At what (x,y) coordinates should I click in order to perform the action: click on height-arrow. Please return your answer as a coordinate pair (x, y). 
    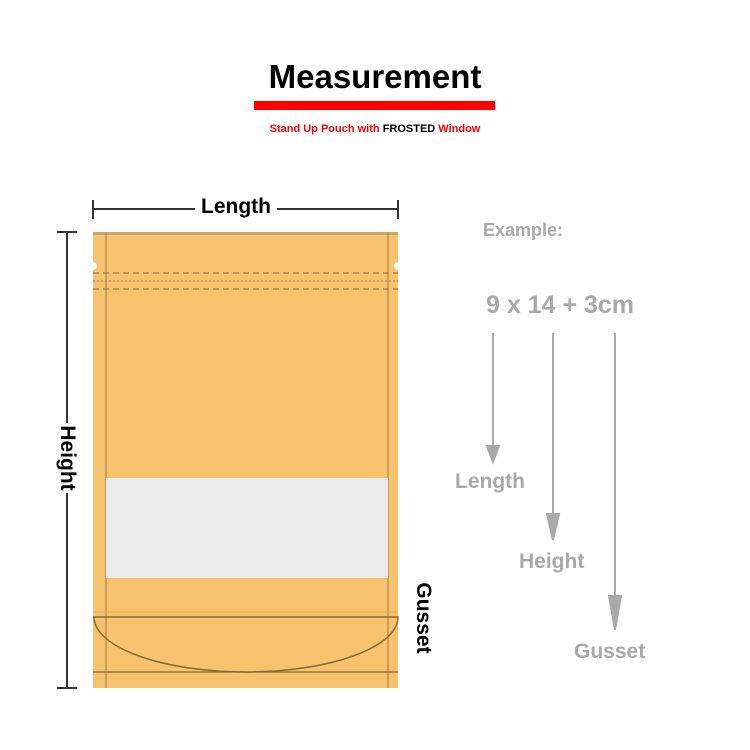
    Looking at the image, I should click on (553, 437).